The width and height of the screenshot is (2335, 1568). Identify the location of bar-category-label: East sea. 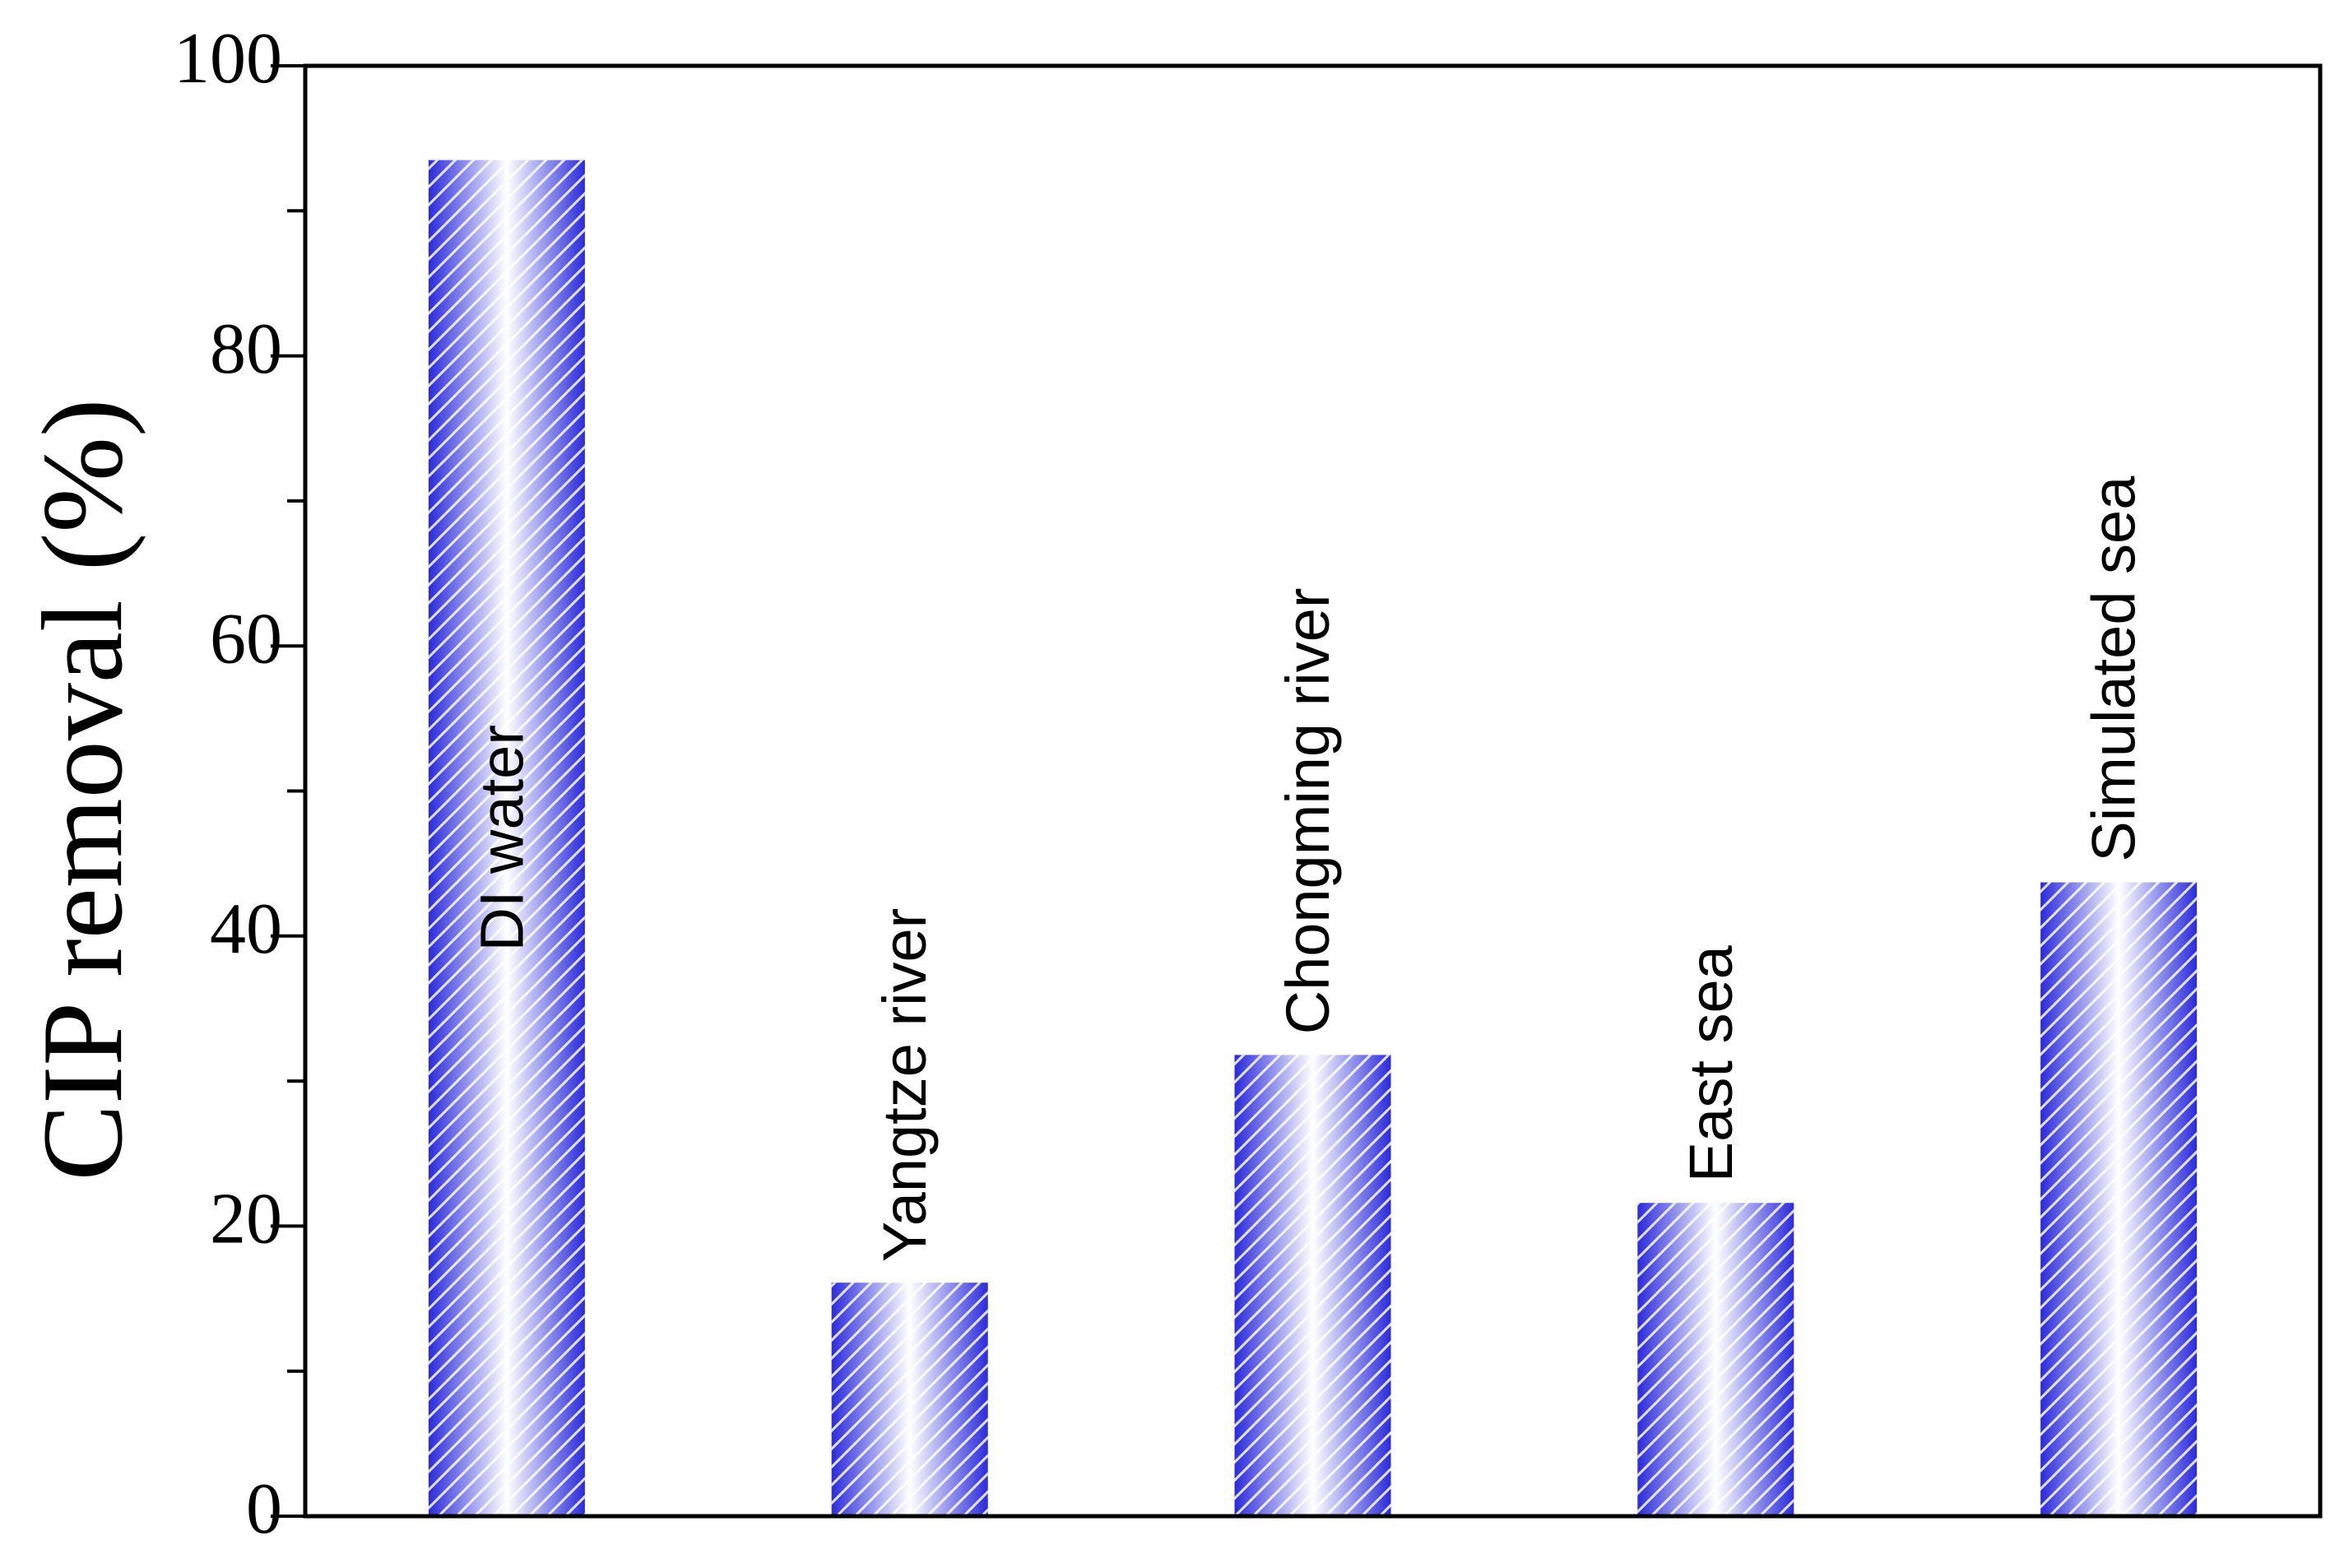
(1711, 1063).